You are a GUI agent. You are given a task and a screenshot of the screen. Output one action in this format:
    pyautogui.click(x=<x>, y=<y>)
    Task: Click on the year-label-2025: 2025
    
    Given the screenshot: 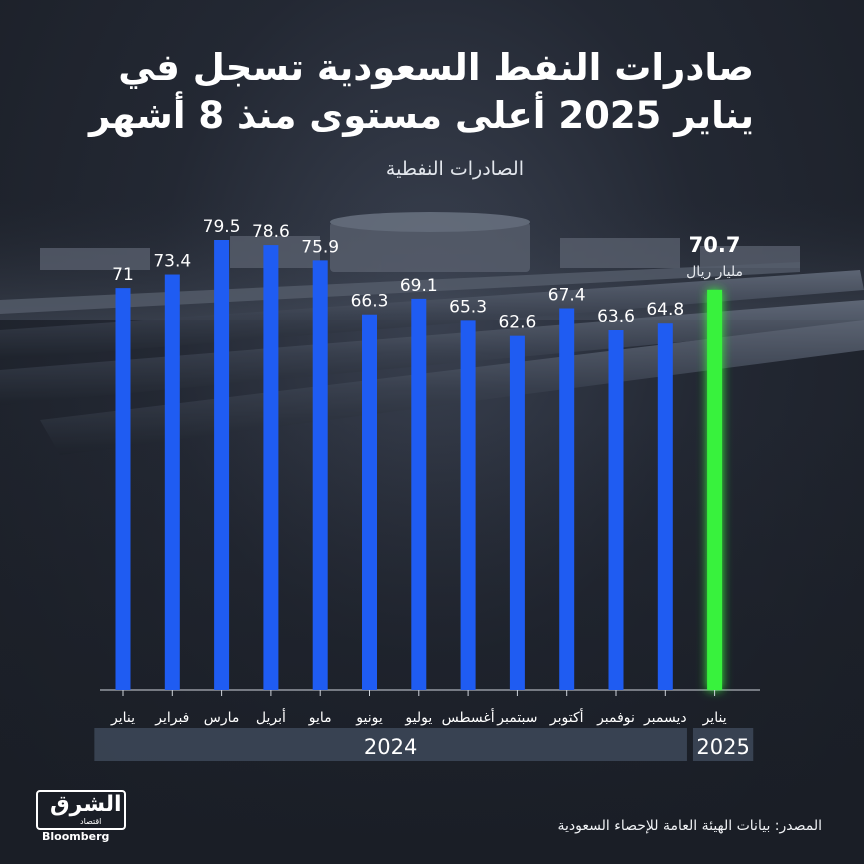 What is the action you would take?
    pyautogui.click(x=722, y=747)
    